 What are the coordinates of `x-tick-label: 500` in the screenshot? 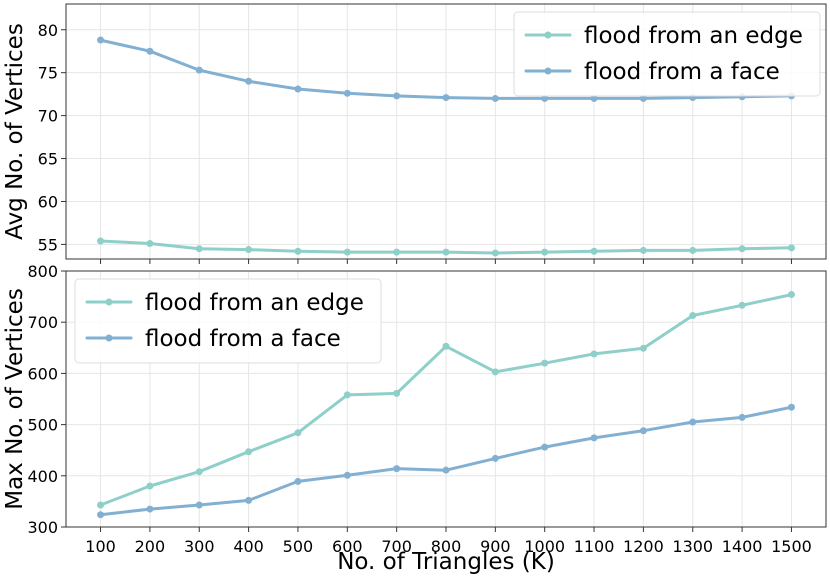 It's located at (298, 546).